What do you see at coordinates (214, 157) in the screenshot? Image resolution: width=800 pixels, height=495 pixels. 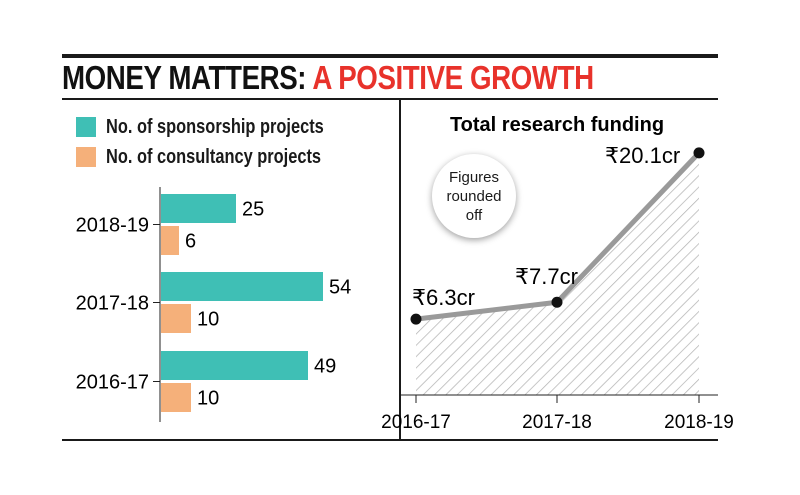 I see `legend-label-consultancy: No. of consultancy projects` at bounding box center [214, 157].